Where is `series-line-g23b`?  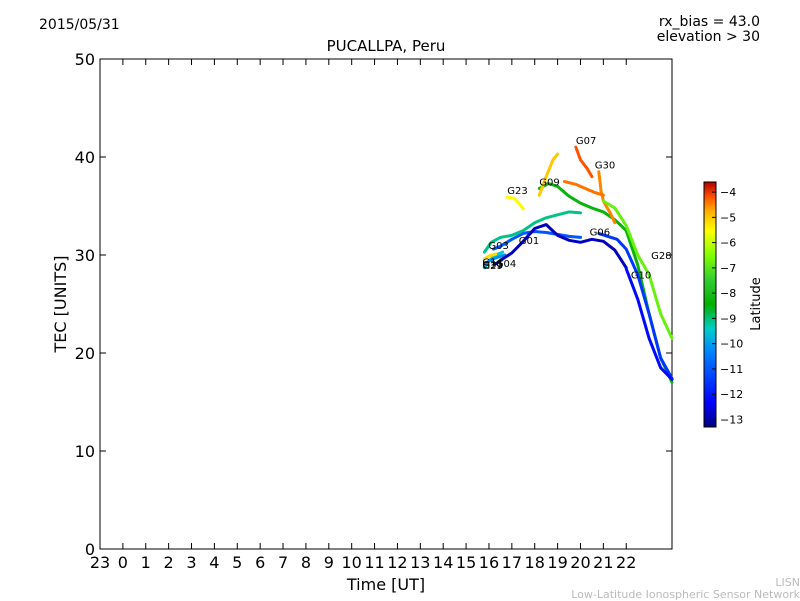 series-line-g23b is located at coordinates (548, 174).